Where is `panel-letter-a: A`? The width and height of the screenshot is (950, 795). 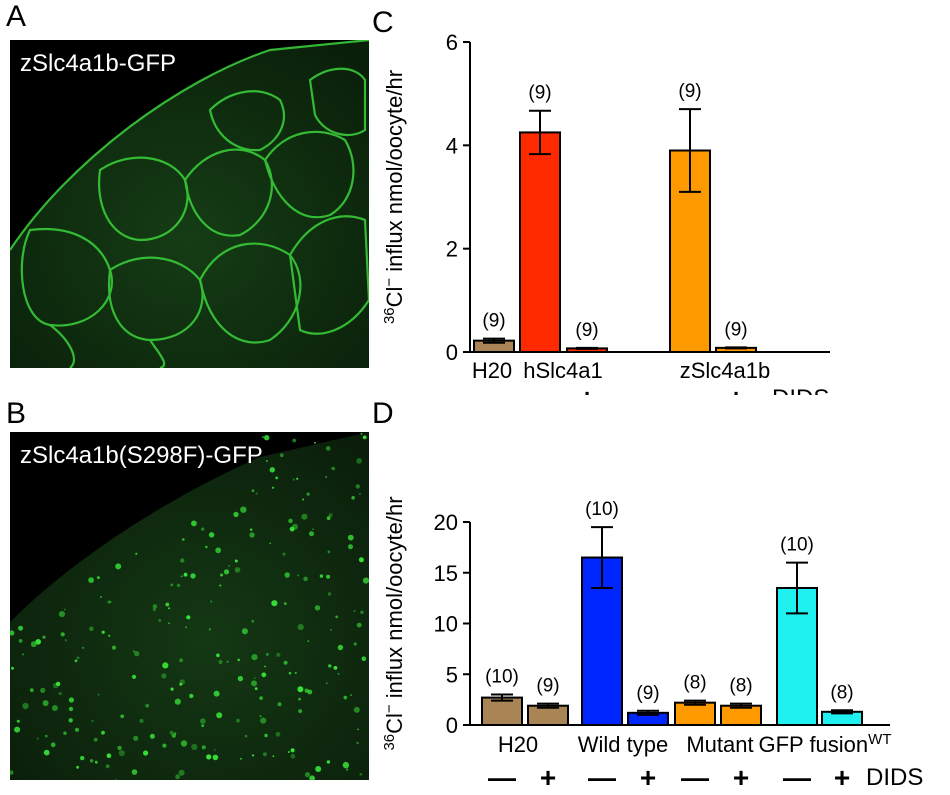 panel-letter-a: A is located at coordinates (16, 16).